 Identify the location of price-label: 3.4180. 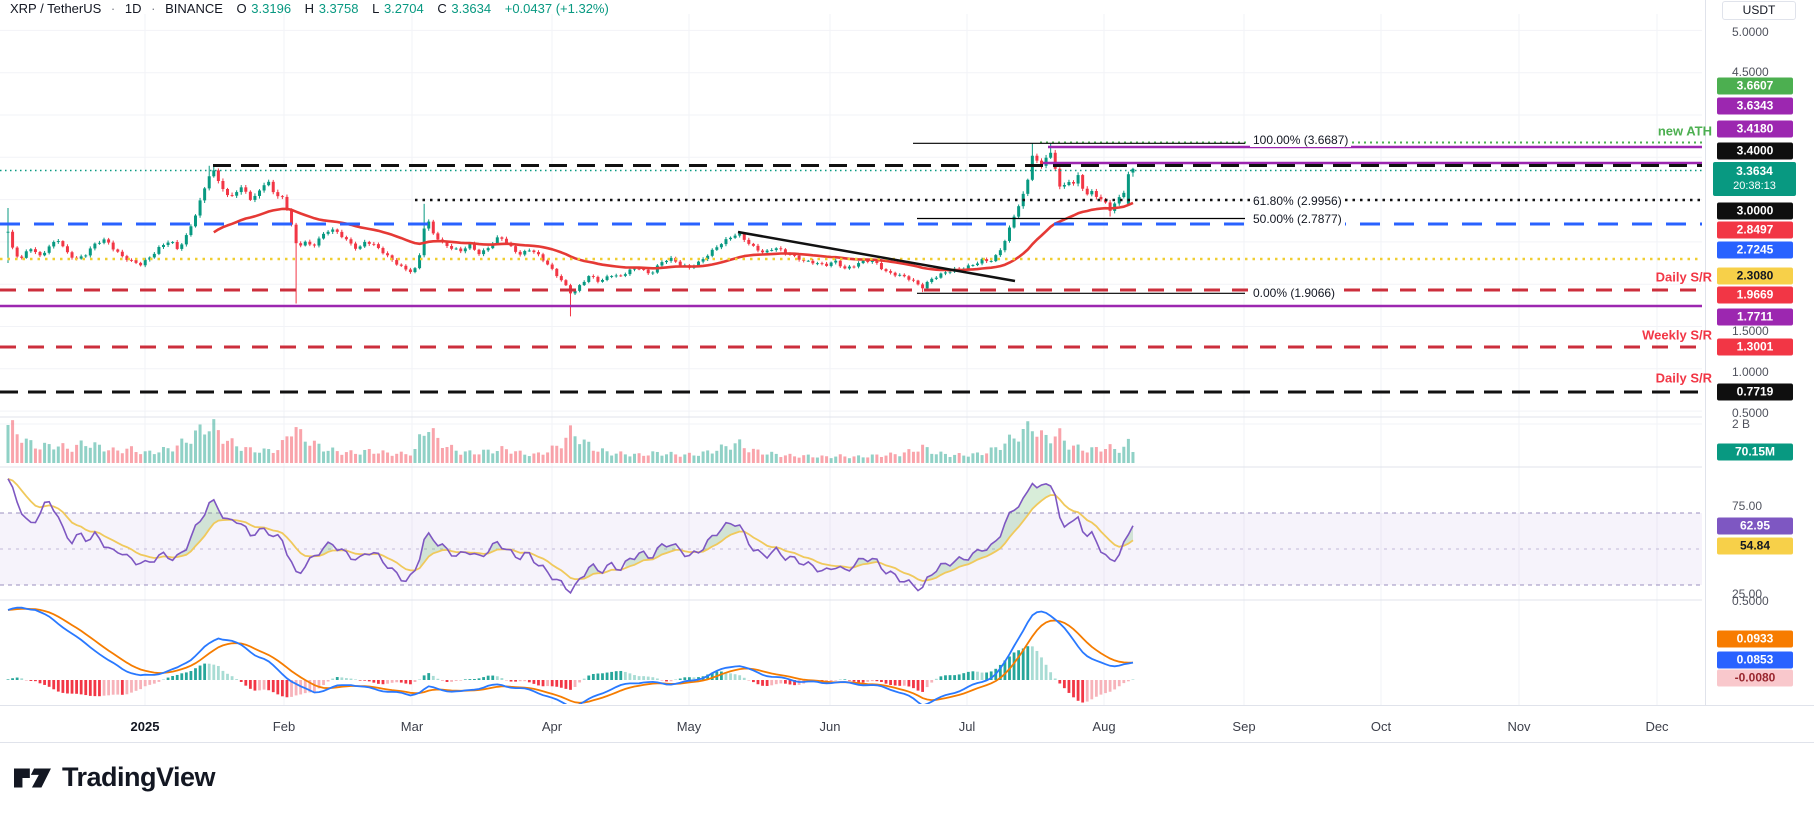
(1755, 129).